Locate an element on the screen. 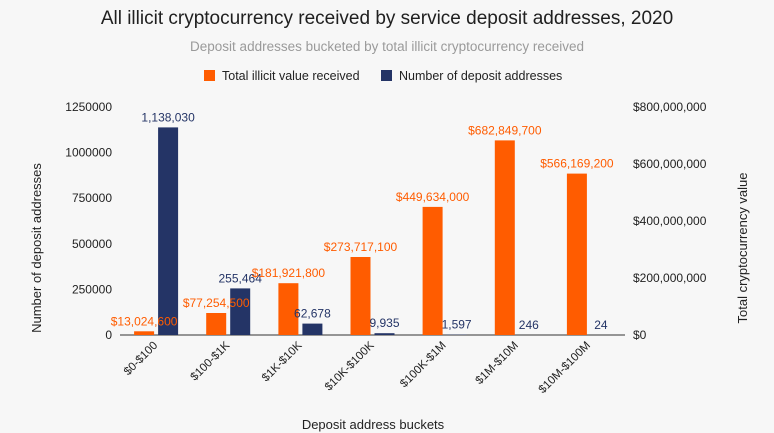  data-label-value: $181,921,800 is located at coordinates (289, 273).